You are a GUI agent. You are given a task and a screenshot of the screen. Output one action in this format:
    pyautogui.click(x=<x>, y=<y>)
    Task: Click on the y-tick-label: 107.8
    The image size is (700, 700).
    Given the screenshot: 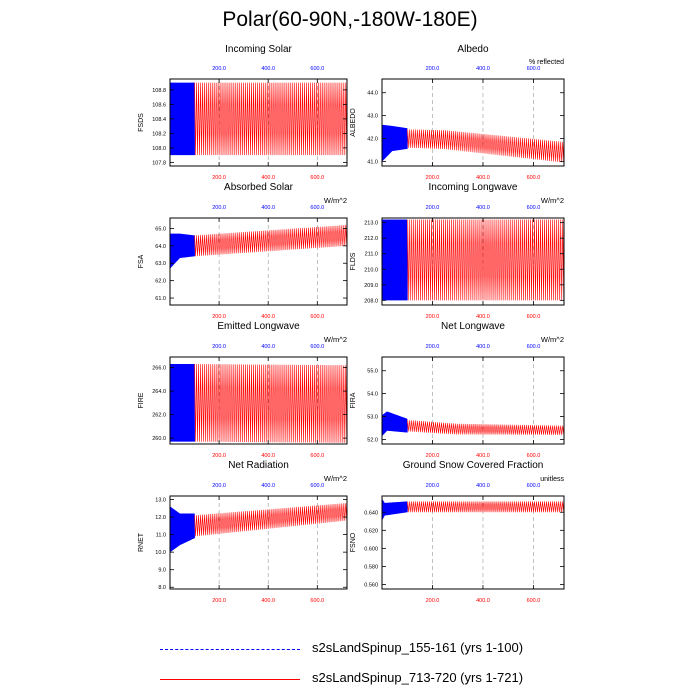 What is the action you would take?
    pyautogui.click(x=159, y=163)
    